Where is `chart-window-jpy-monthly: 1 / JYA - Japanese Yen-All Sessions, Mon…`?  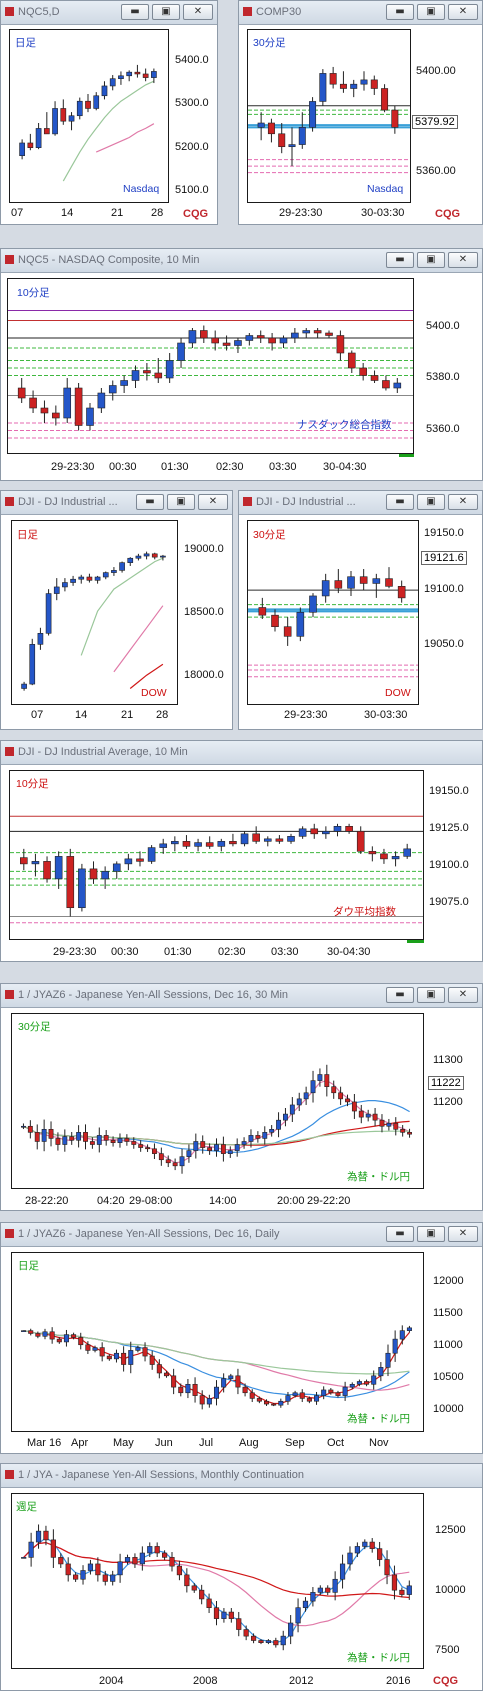
chart-window-jpy-monthly: 1 / JYA - Japanese Yen-All Sessions, Mon… is located at coordinates (241, 1577).